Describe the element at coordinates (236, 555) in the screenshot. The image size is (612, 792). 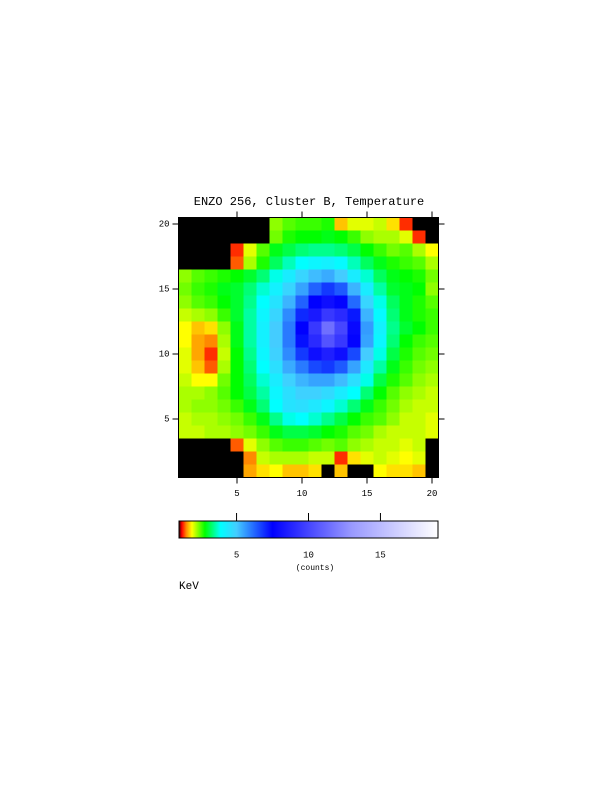
I see `colorbar-tick-label: 5` at that location.